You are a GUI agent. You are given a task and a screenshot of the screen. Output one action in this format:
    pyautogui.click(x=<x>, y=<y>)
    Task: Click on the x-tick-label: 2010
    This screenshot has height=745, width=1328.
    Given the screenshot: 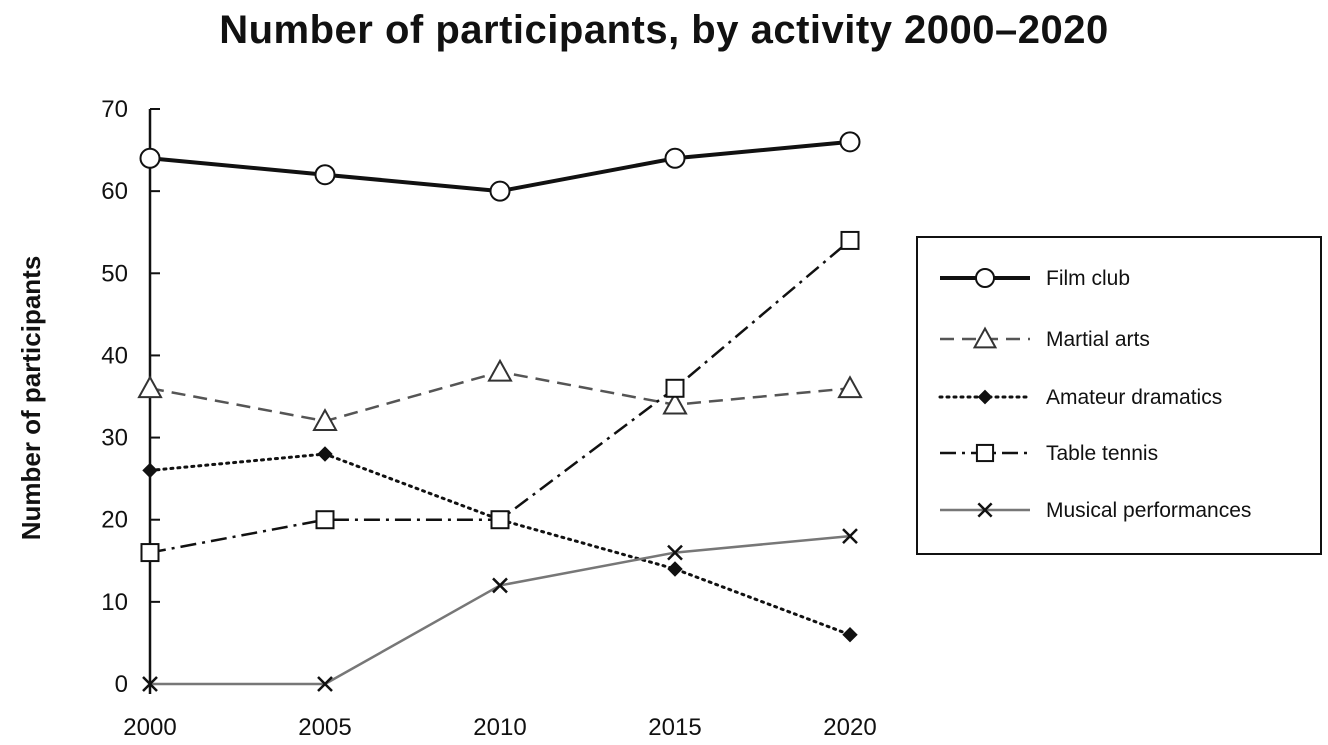 What is the action you would take?
    pyautogui.click(x=499, y=727)
    